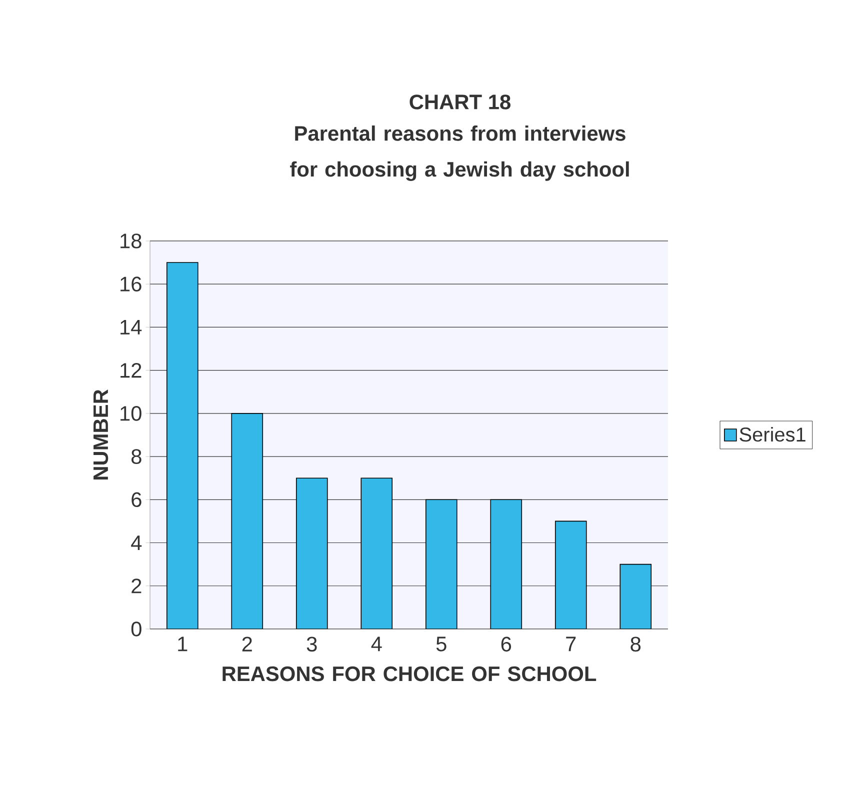  I want to click on y-tick-label: 4, so click(136, 543).